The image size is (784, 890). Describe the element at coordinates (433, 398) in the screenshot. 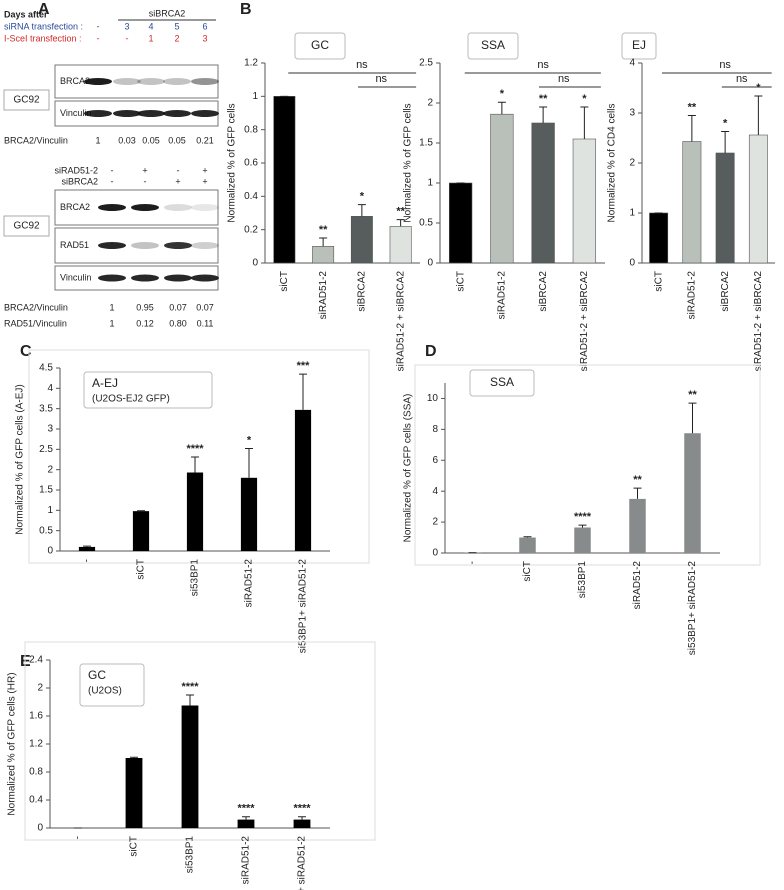

I see `y-tick-label: 10` at that location.